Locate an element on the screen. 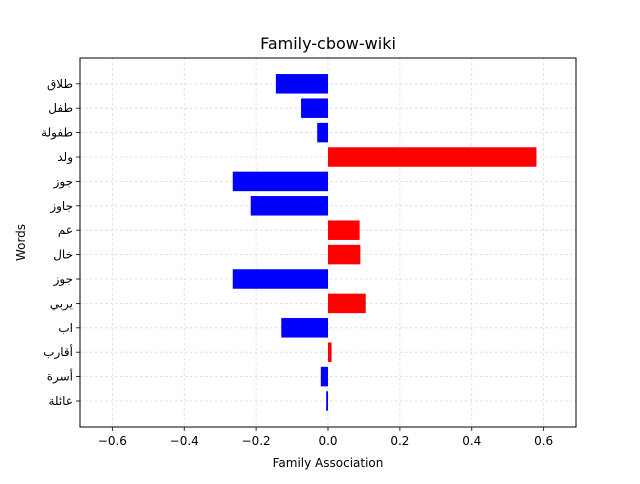 The image size is (640, 484). y-tick-label: جاوز is located at coordinates (61, 206).